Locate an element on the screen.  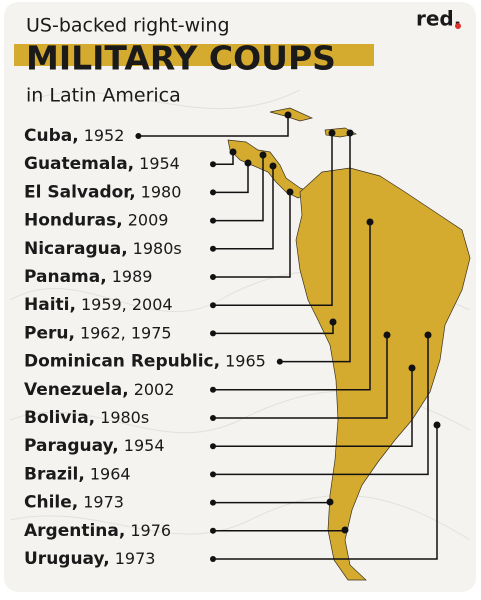
coup-label: Brazil, 1964 is located at coordinates (77, 474).